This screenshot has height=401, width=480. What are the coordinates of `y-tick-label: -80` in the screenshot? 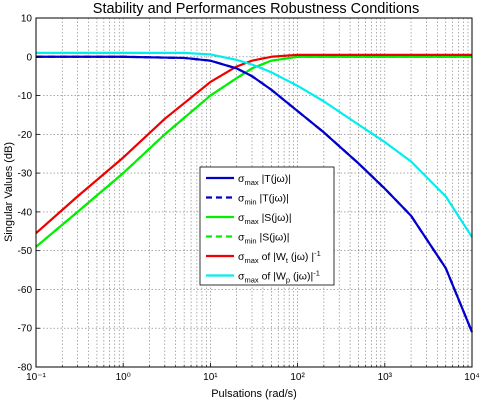 It's located at (25, 368).